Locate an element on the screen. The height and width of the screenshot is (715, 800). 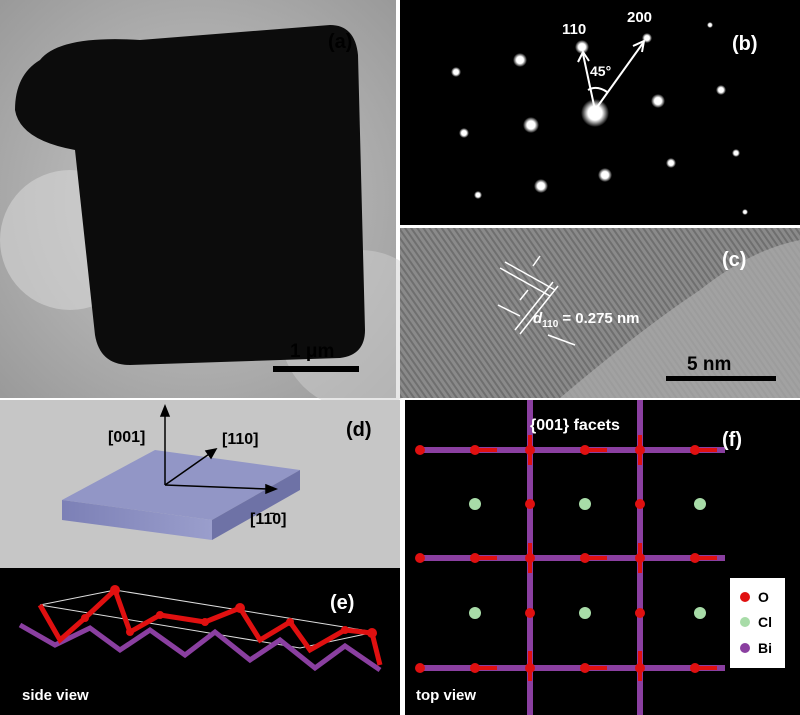
spots is located at coordinates (599, 118).